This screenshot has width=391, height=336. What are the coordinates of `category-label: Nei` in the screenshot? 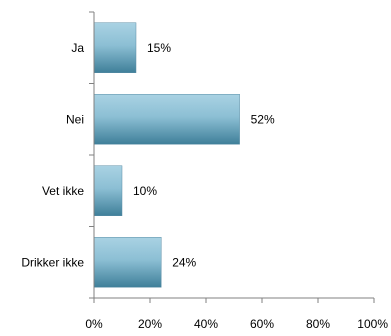 It's located at (75, 119).